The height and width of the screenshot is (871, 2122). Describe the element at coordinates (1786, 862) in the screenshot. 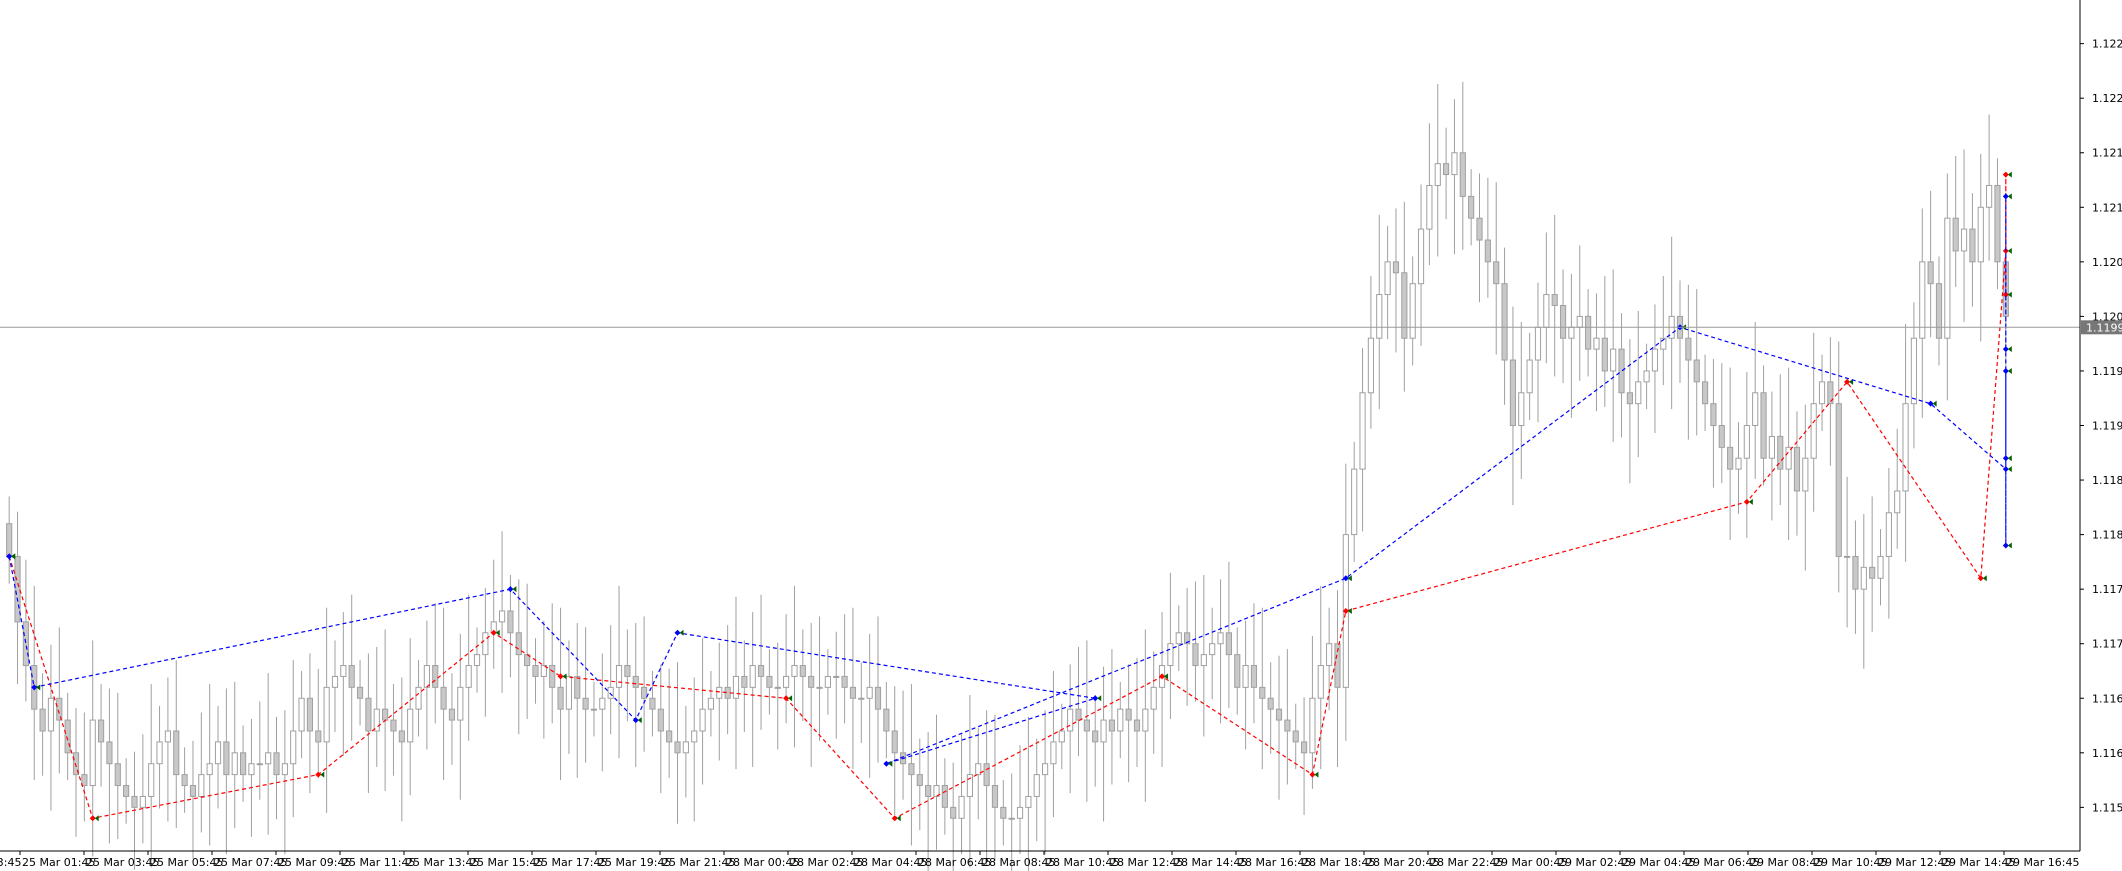

I see `x-tick-label: 29 Mar 08:45` at that location.